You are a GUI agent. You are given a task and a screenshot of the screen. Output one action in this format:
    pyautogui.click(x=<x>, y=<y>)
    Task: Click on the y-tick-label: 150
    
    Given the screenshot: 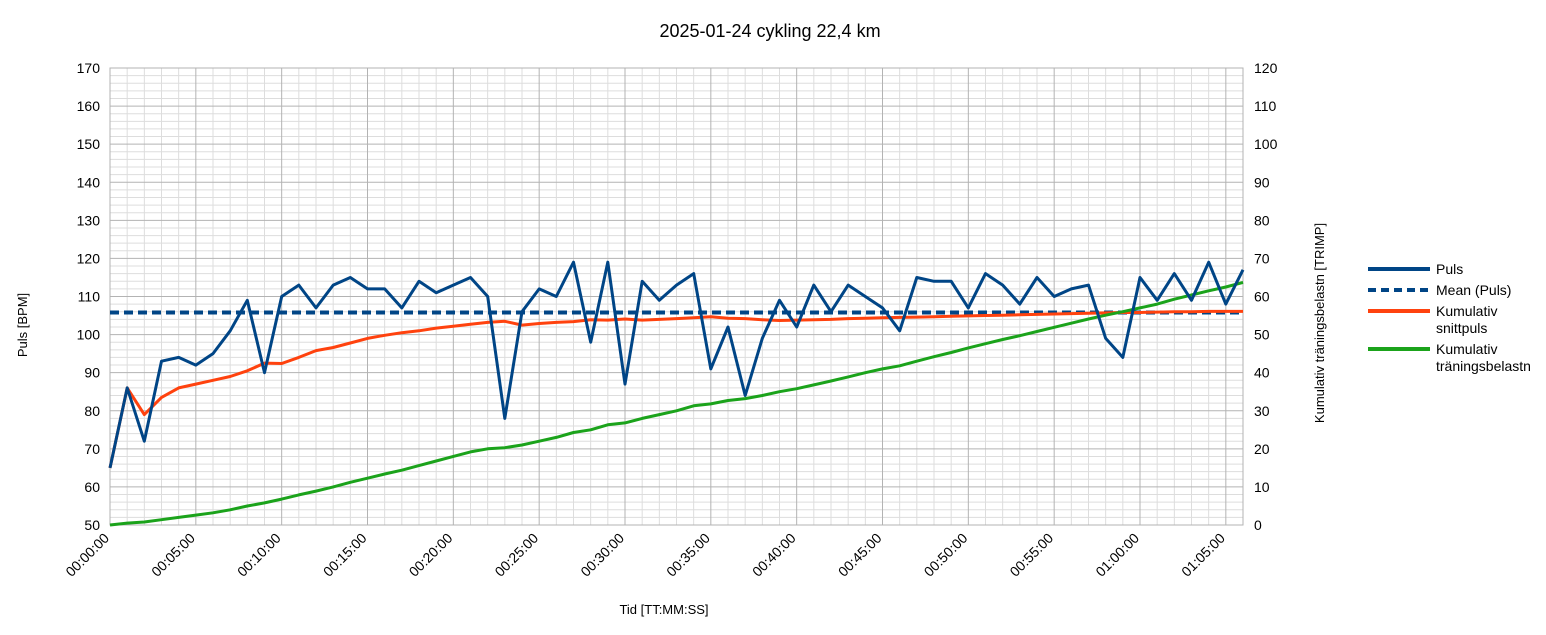 What is the action you would take?
    pyautogui.click(x=89, y=144)
    